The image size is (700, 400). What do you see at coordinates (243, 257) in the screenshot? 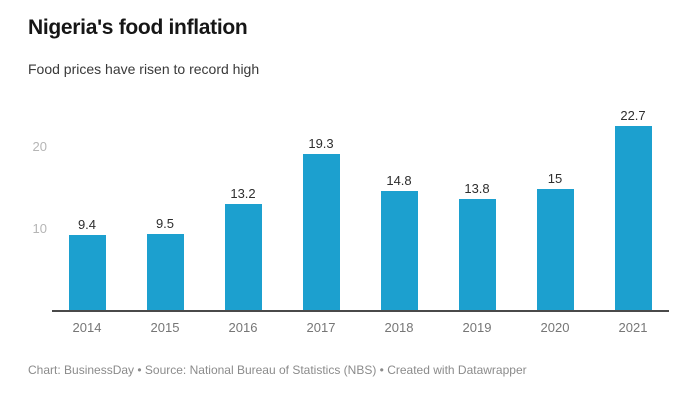
I see `bar-2016` at bounding box center [243, 257].